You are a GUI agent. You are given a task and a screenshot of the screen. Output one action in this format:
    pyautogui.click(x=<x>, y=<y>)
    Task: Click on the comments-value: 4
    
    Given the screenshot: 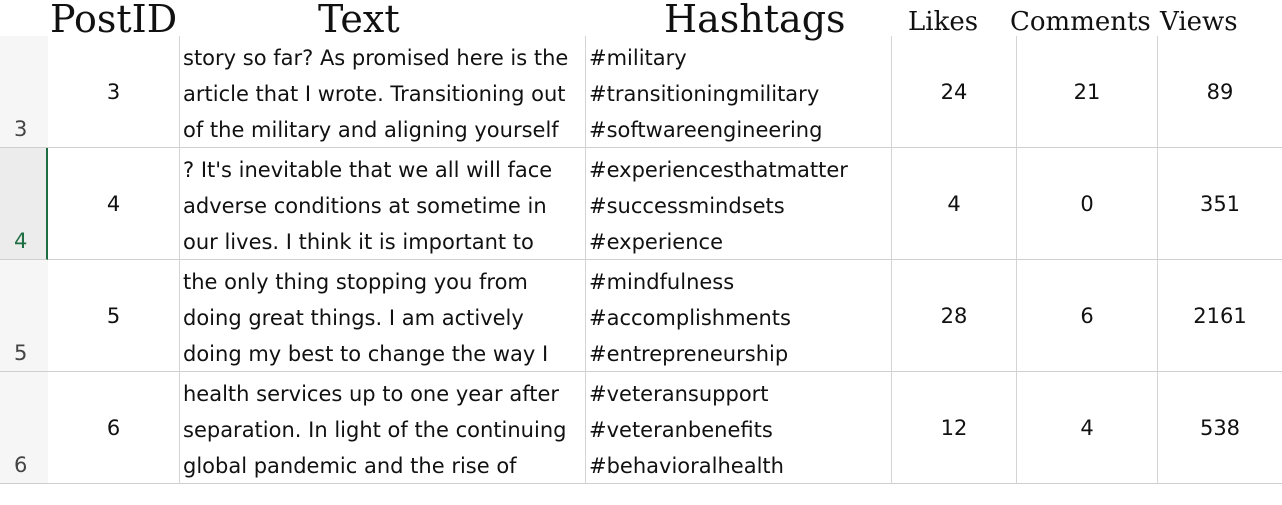 What is the action you would take?
    pyautogui.click(x=1087, y=427)
    